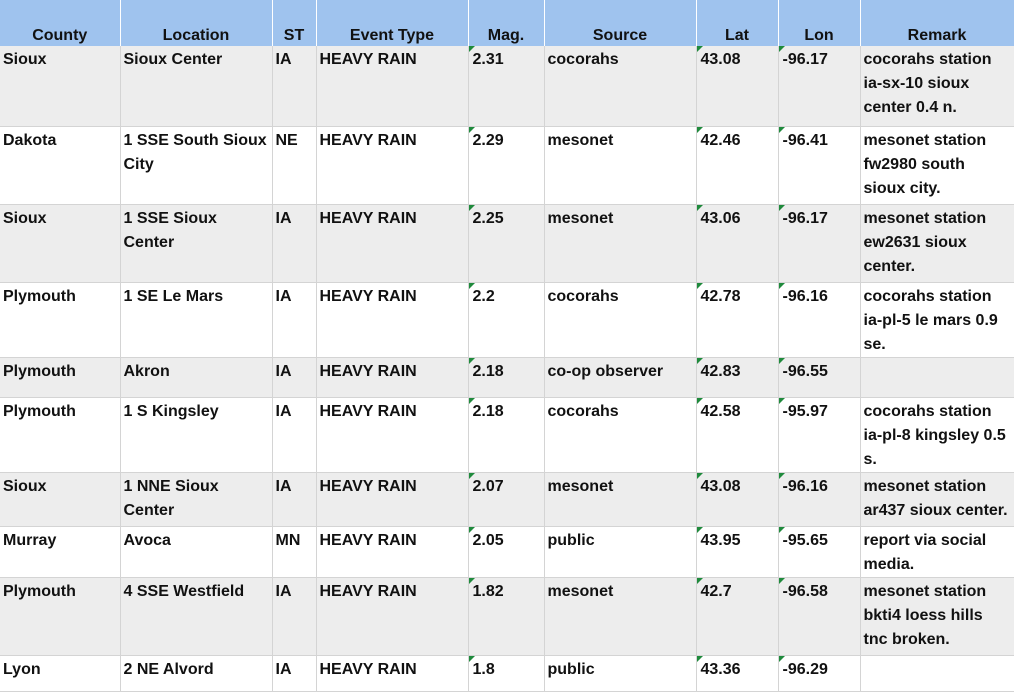 The height and width of the screenshot is (692, 1014). What do you see at coordinates (937, 243) in the screenshot?
I see `cell-remark: mesonet station ew2631 sioux center.` at bounding box center [937, 243].